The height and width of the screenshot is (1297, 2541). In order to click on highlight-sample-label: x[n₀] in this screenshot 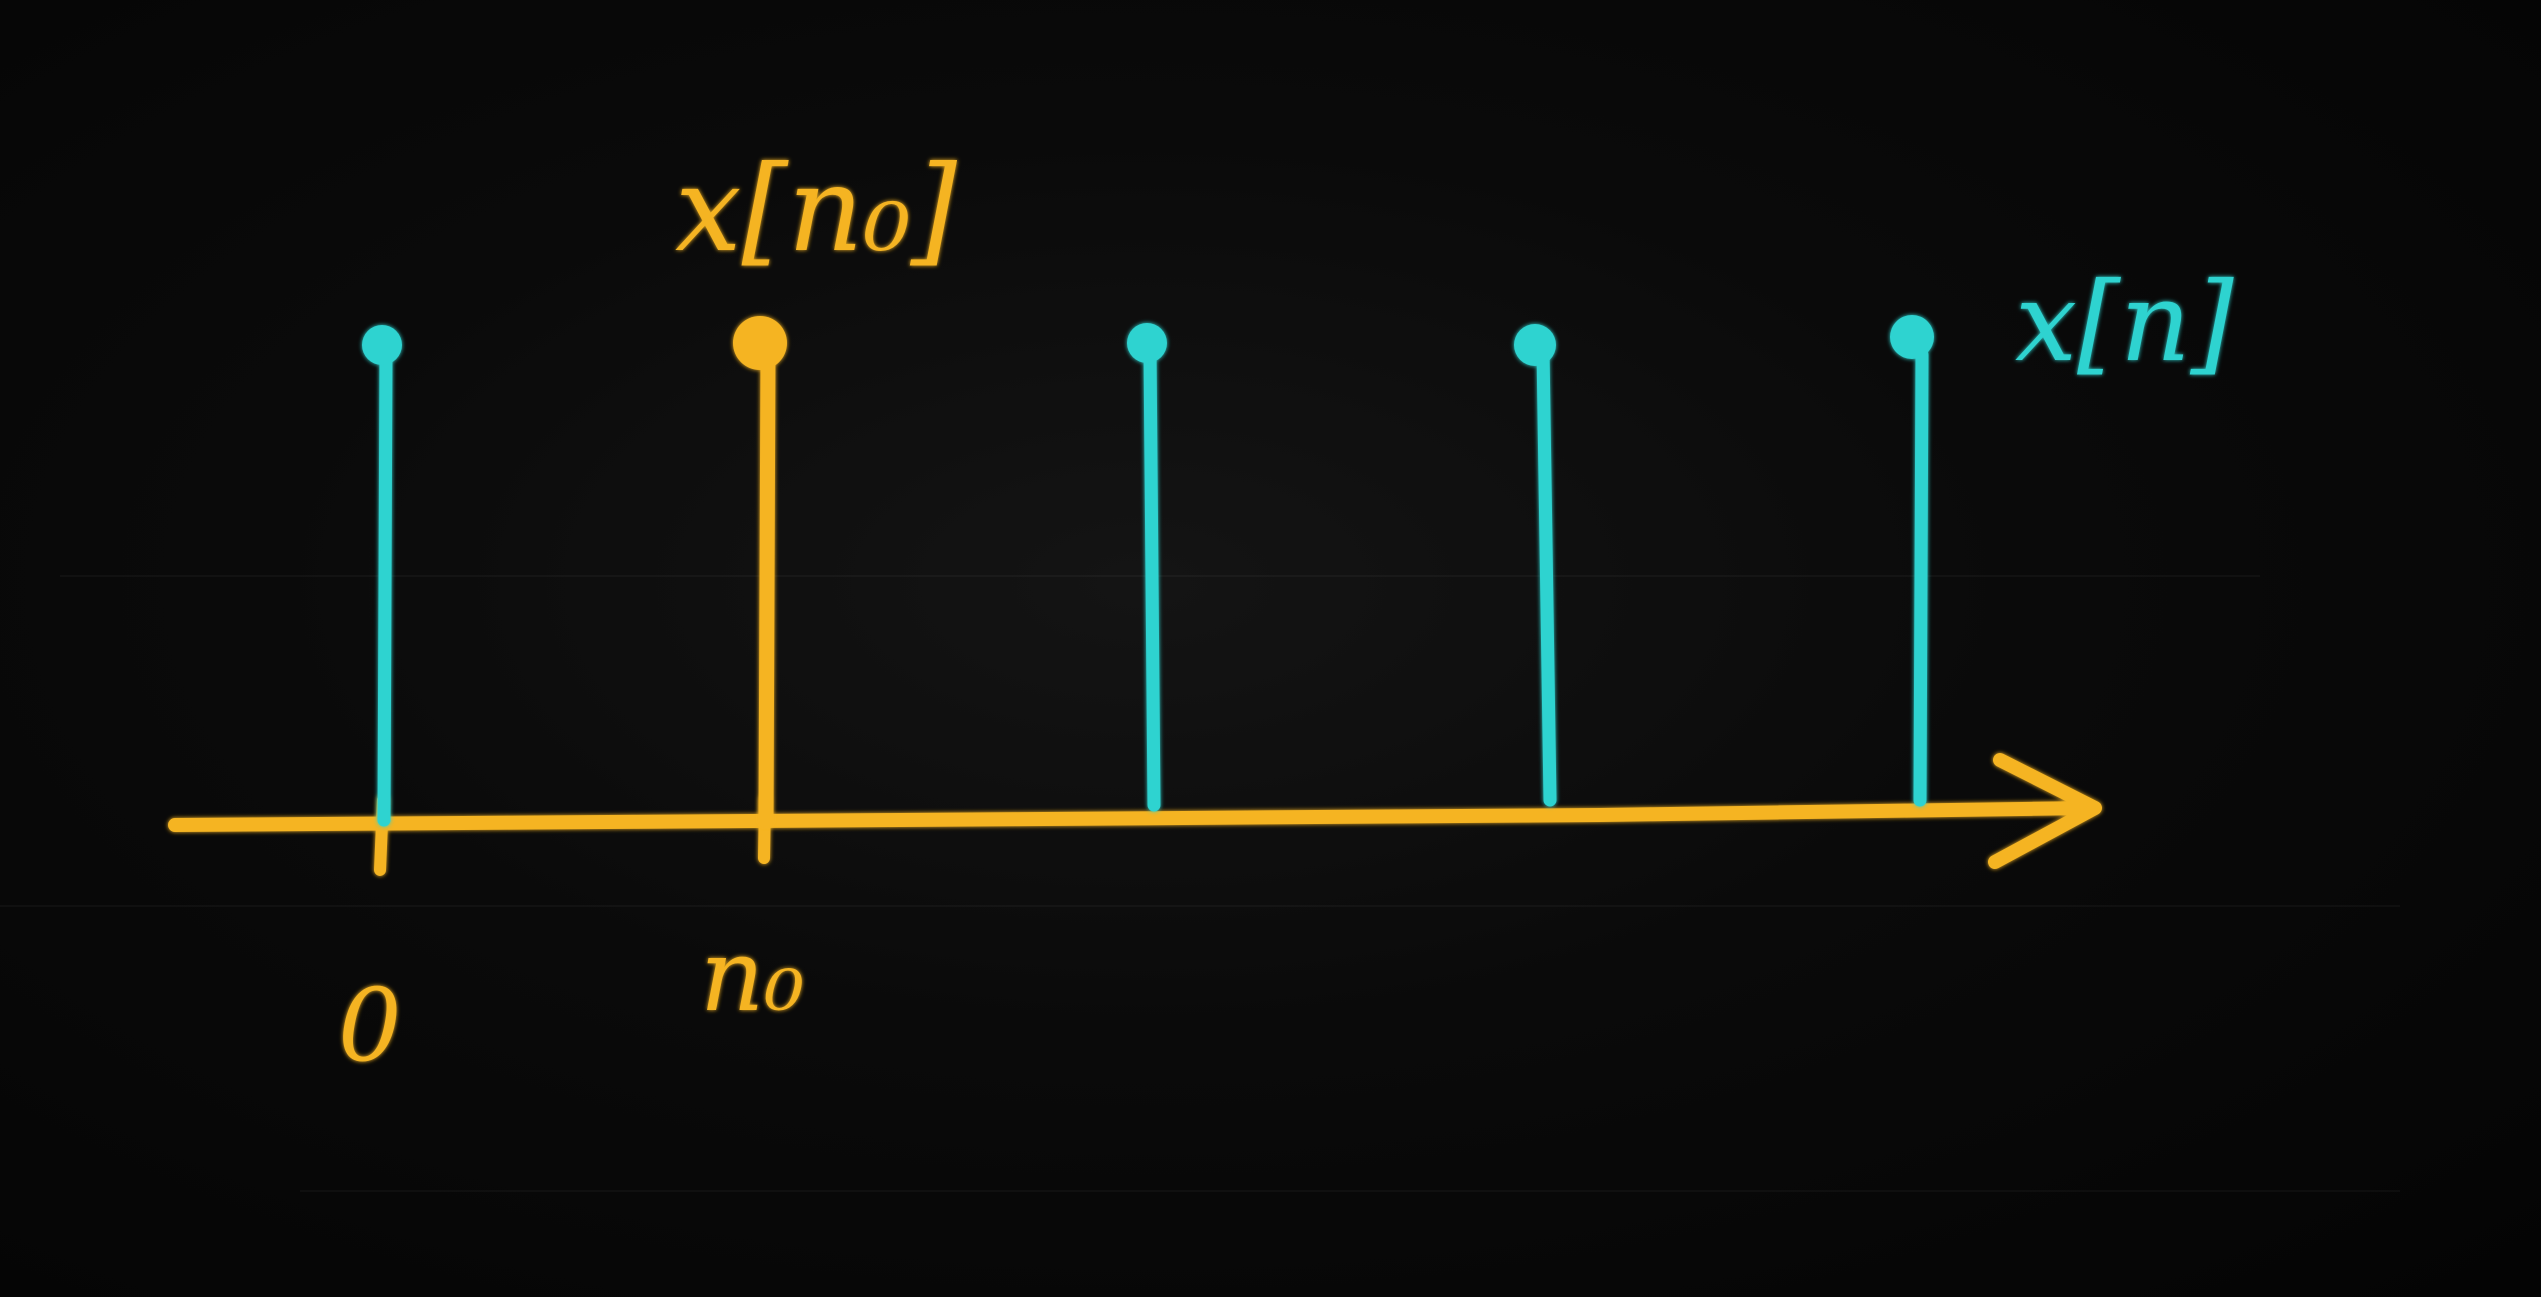, I will do `click(816, 209)`.